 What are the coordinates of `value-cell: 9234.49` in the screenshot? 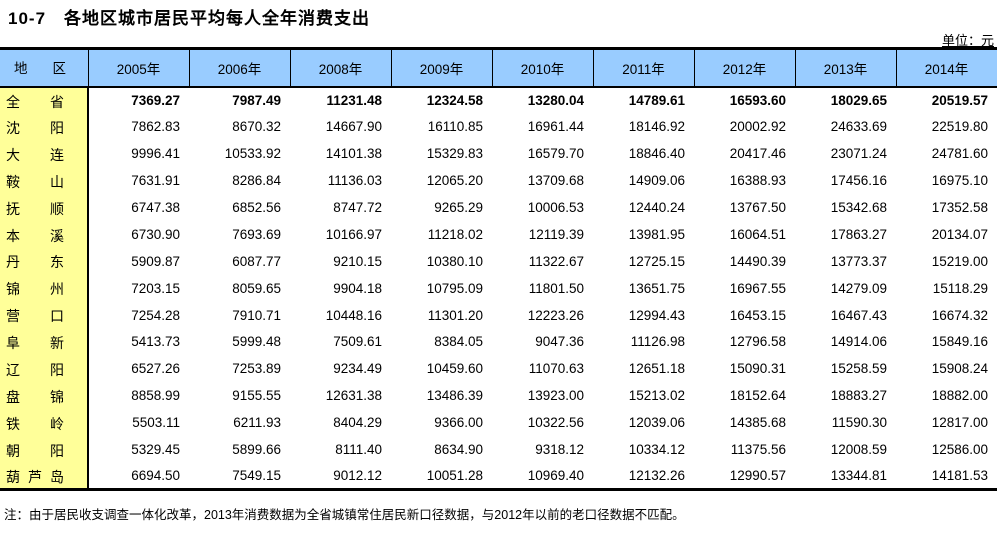 It's located at (357, 369).